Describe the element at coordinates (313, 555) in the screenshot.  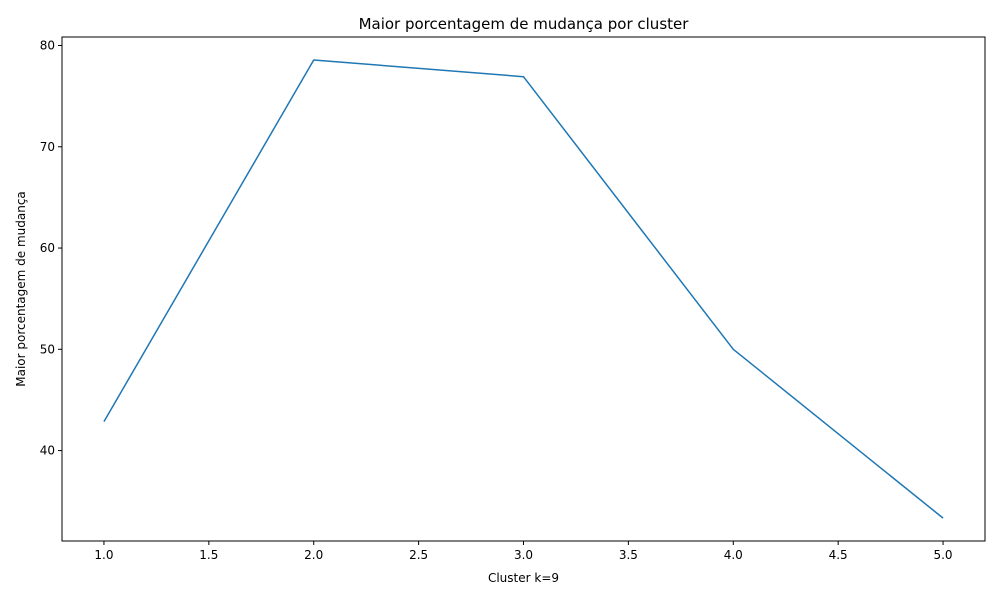
I see `x-tick-label: 2.0` at that location.